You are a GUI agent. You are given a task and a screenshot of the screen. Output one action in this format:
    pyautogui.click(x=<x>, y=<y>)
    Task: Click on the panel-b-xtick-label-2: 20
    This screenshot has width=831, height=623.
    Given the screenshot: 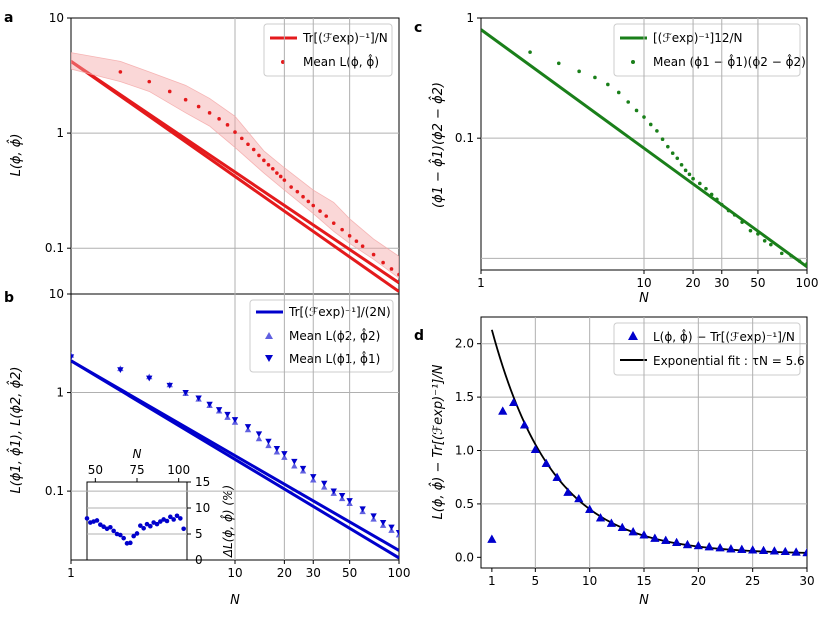 What is the action you would take?
    pyautogui.click(x=284, y=573)
    